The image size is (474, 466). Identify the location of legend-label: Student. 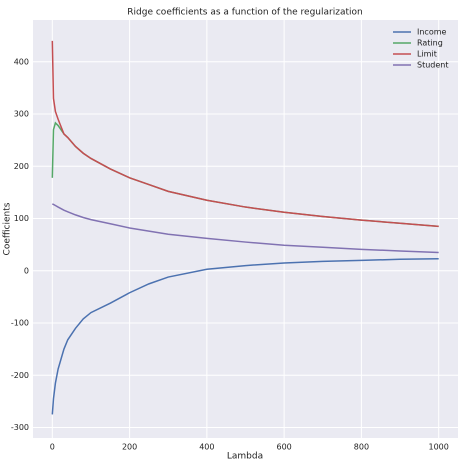
(433, 65).